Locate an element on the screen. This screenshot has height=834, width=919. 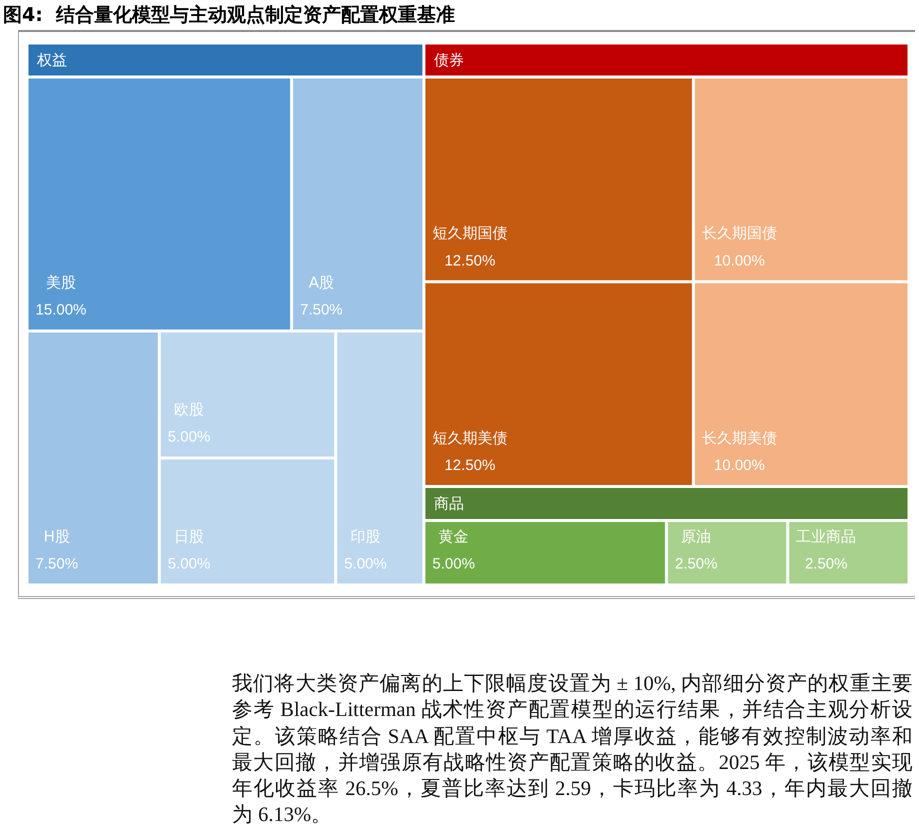
series-label: 商品 is located at coordinates (449, 503).